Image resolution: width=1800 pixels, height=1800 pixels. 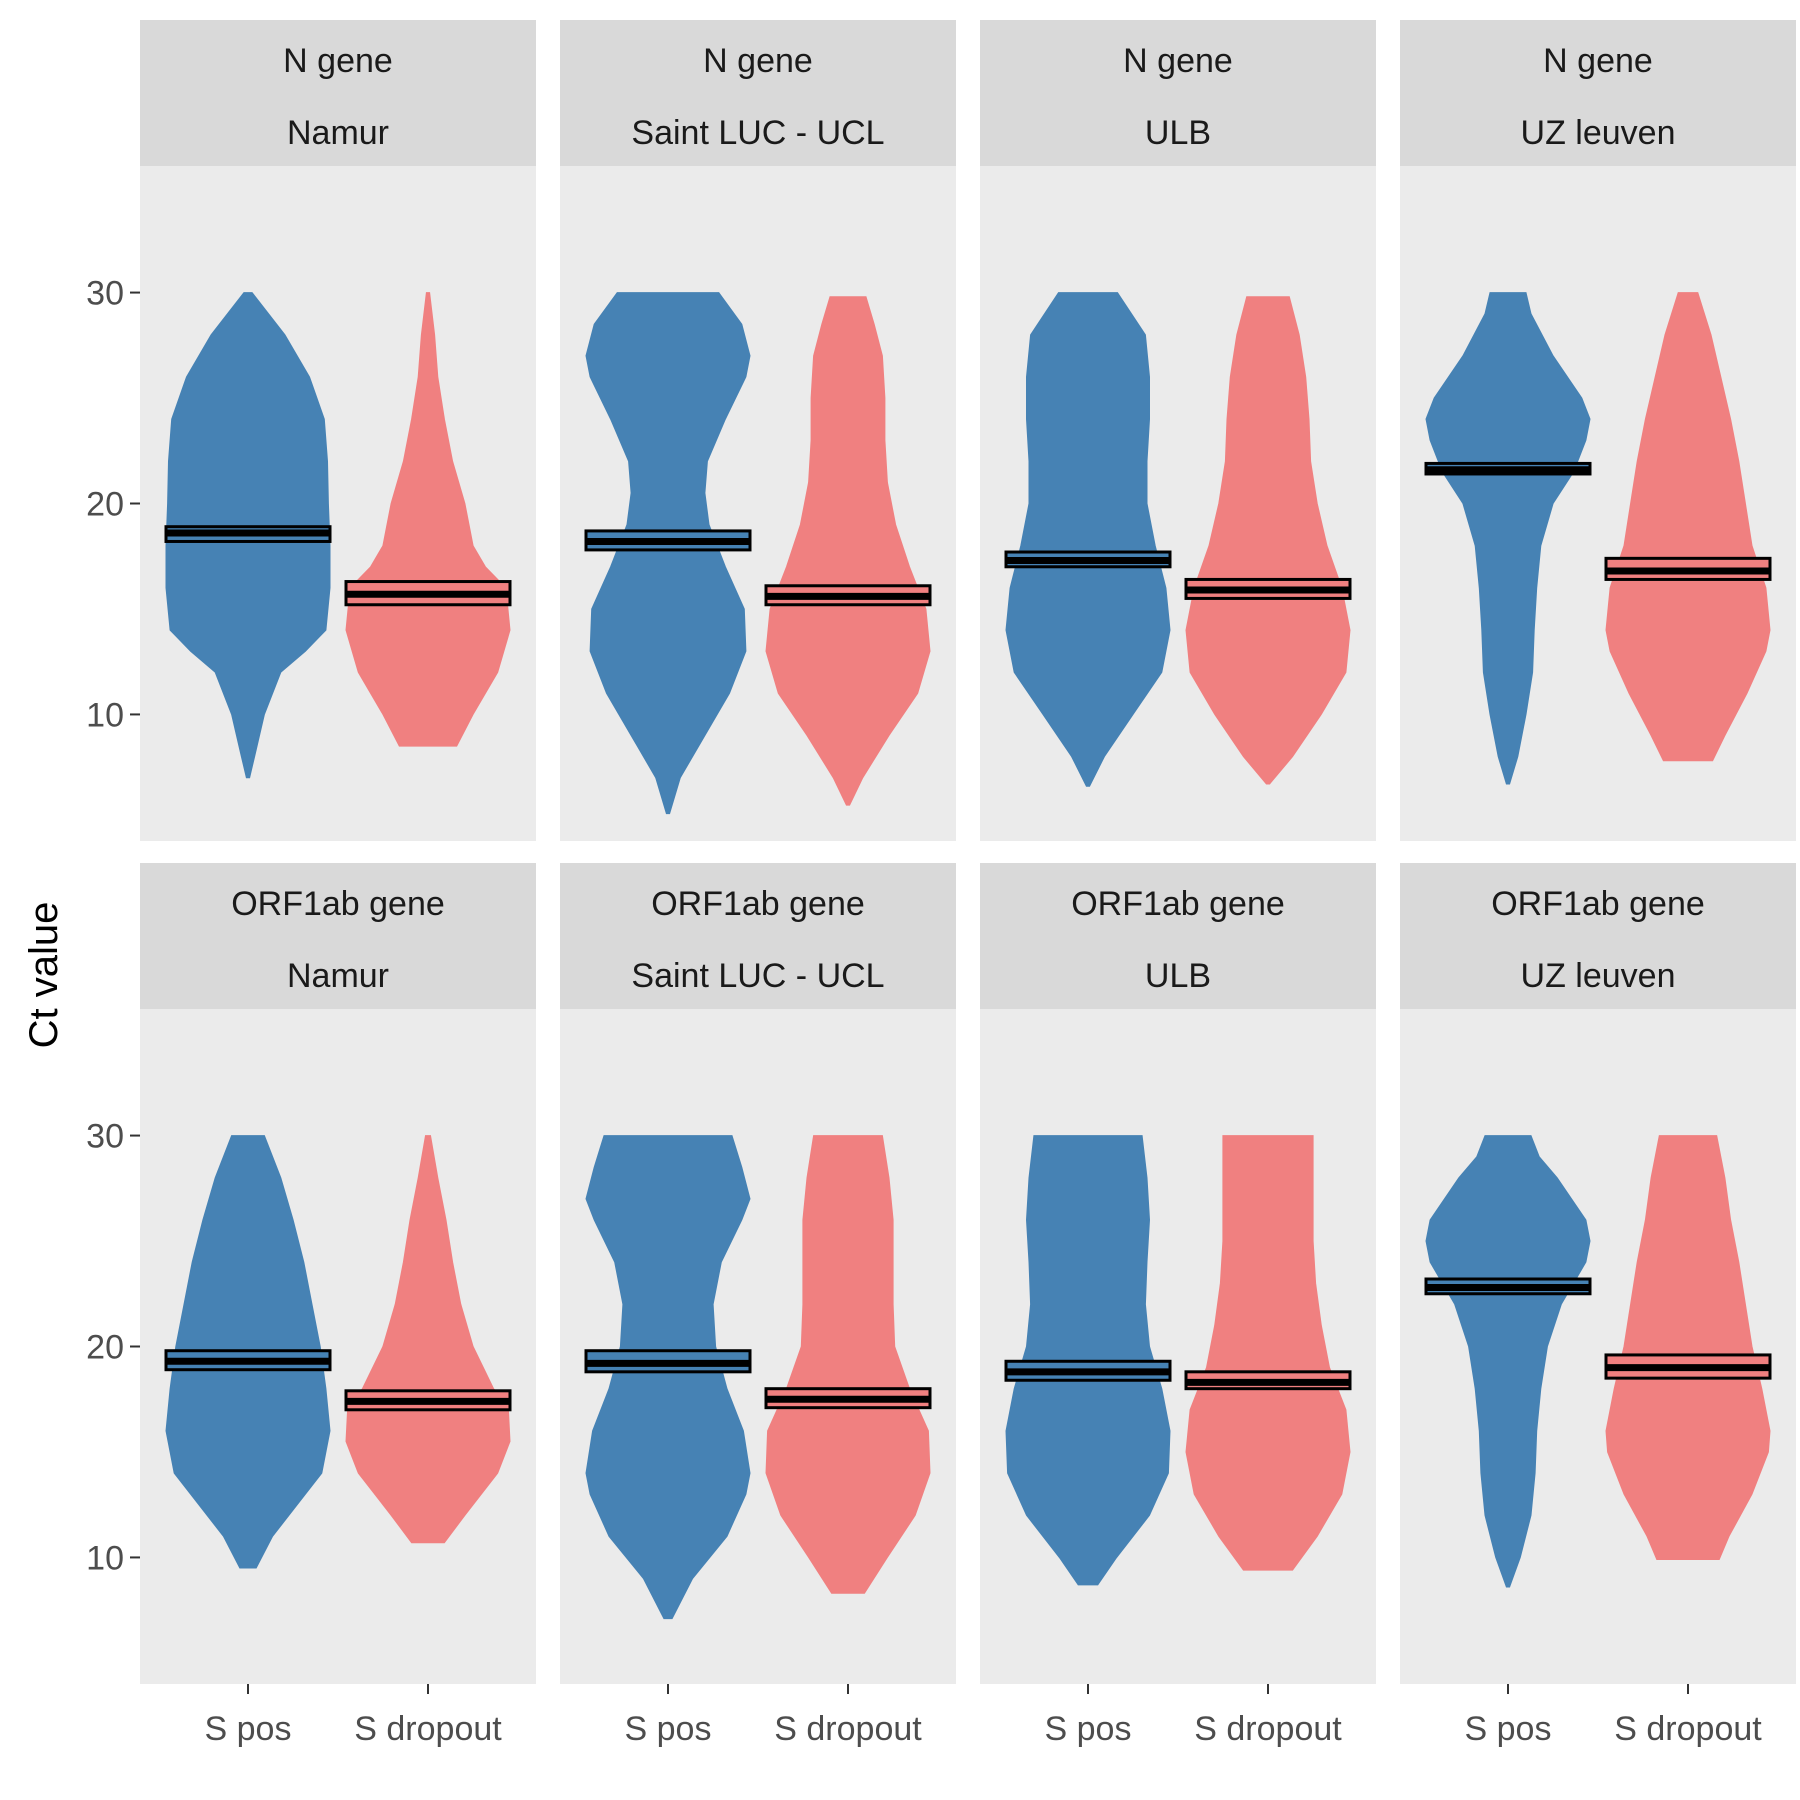 I want to click on panel-orf1ab-gene-saint-luc-ucl: ORF1ab gene Saint LUC - UCL S pos S dropout, so click(x=758, y=1305).